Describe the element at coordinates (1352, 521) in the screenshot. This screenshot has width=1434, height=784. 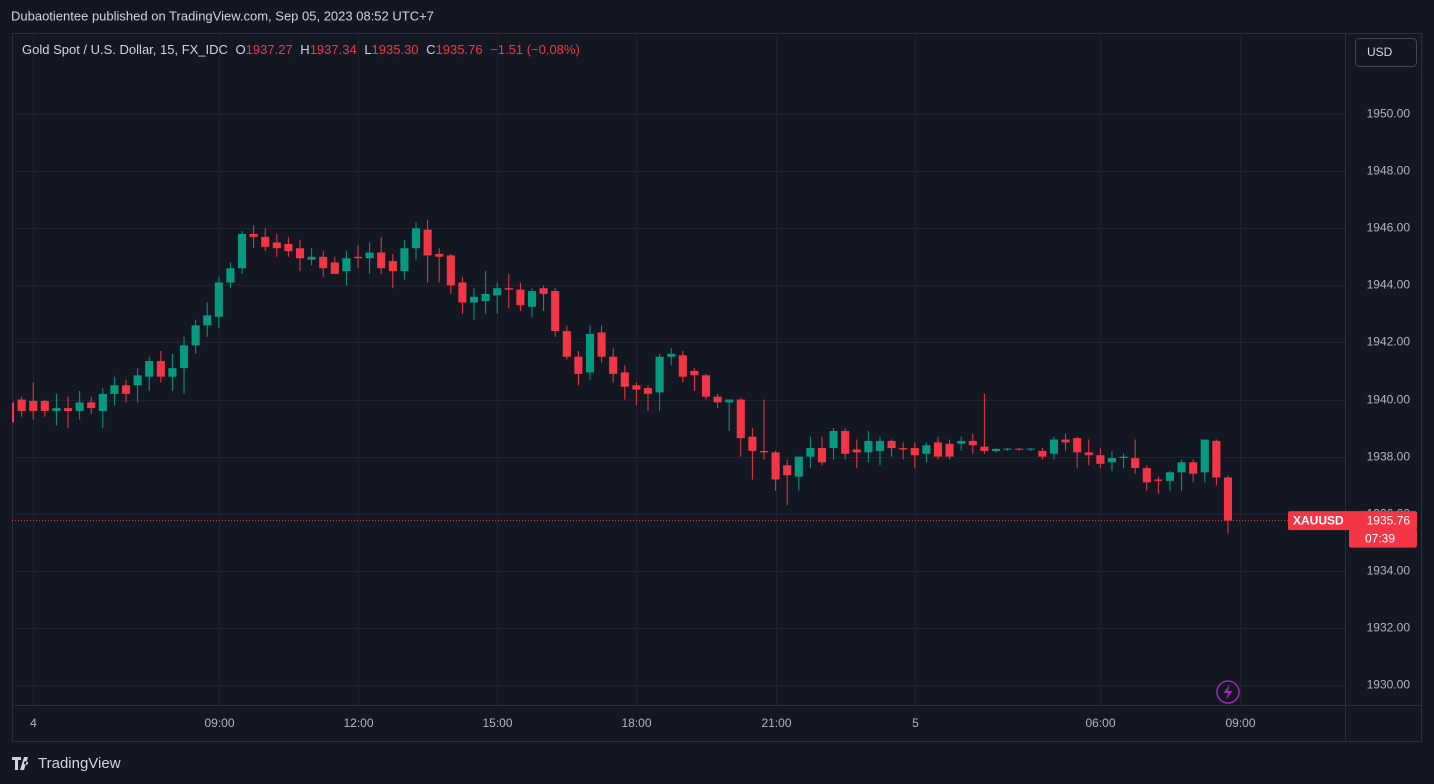
I see `price-tag` at that location.